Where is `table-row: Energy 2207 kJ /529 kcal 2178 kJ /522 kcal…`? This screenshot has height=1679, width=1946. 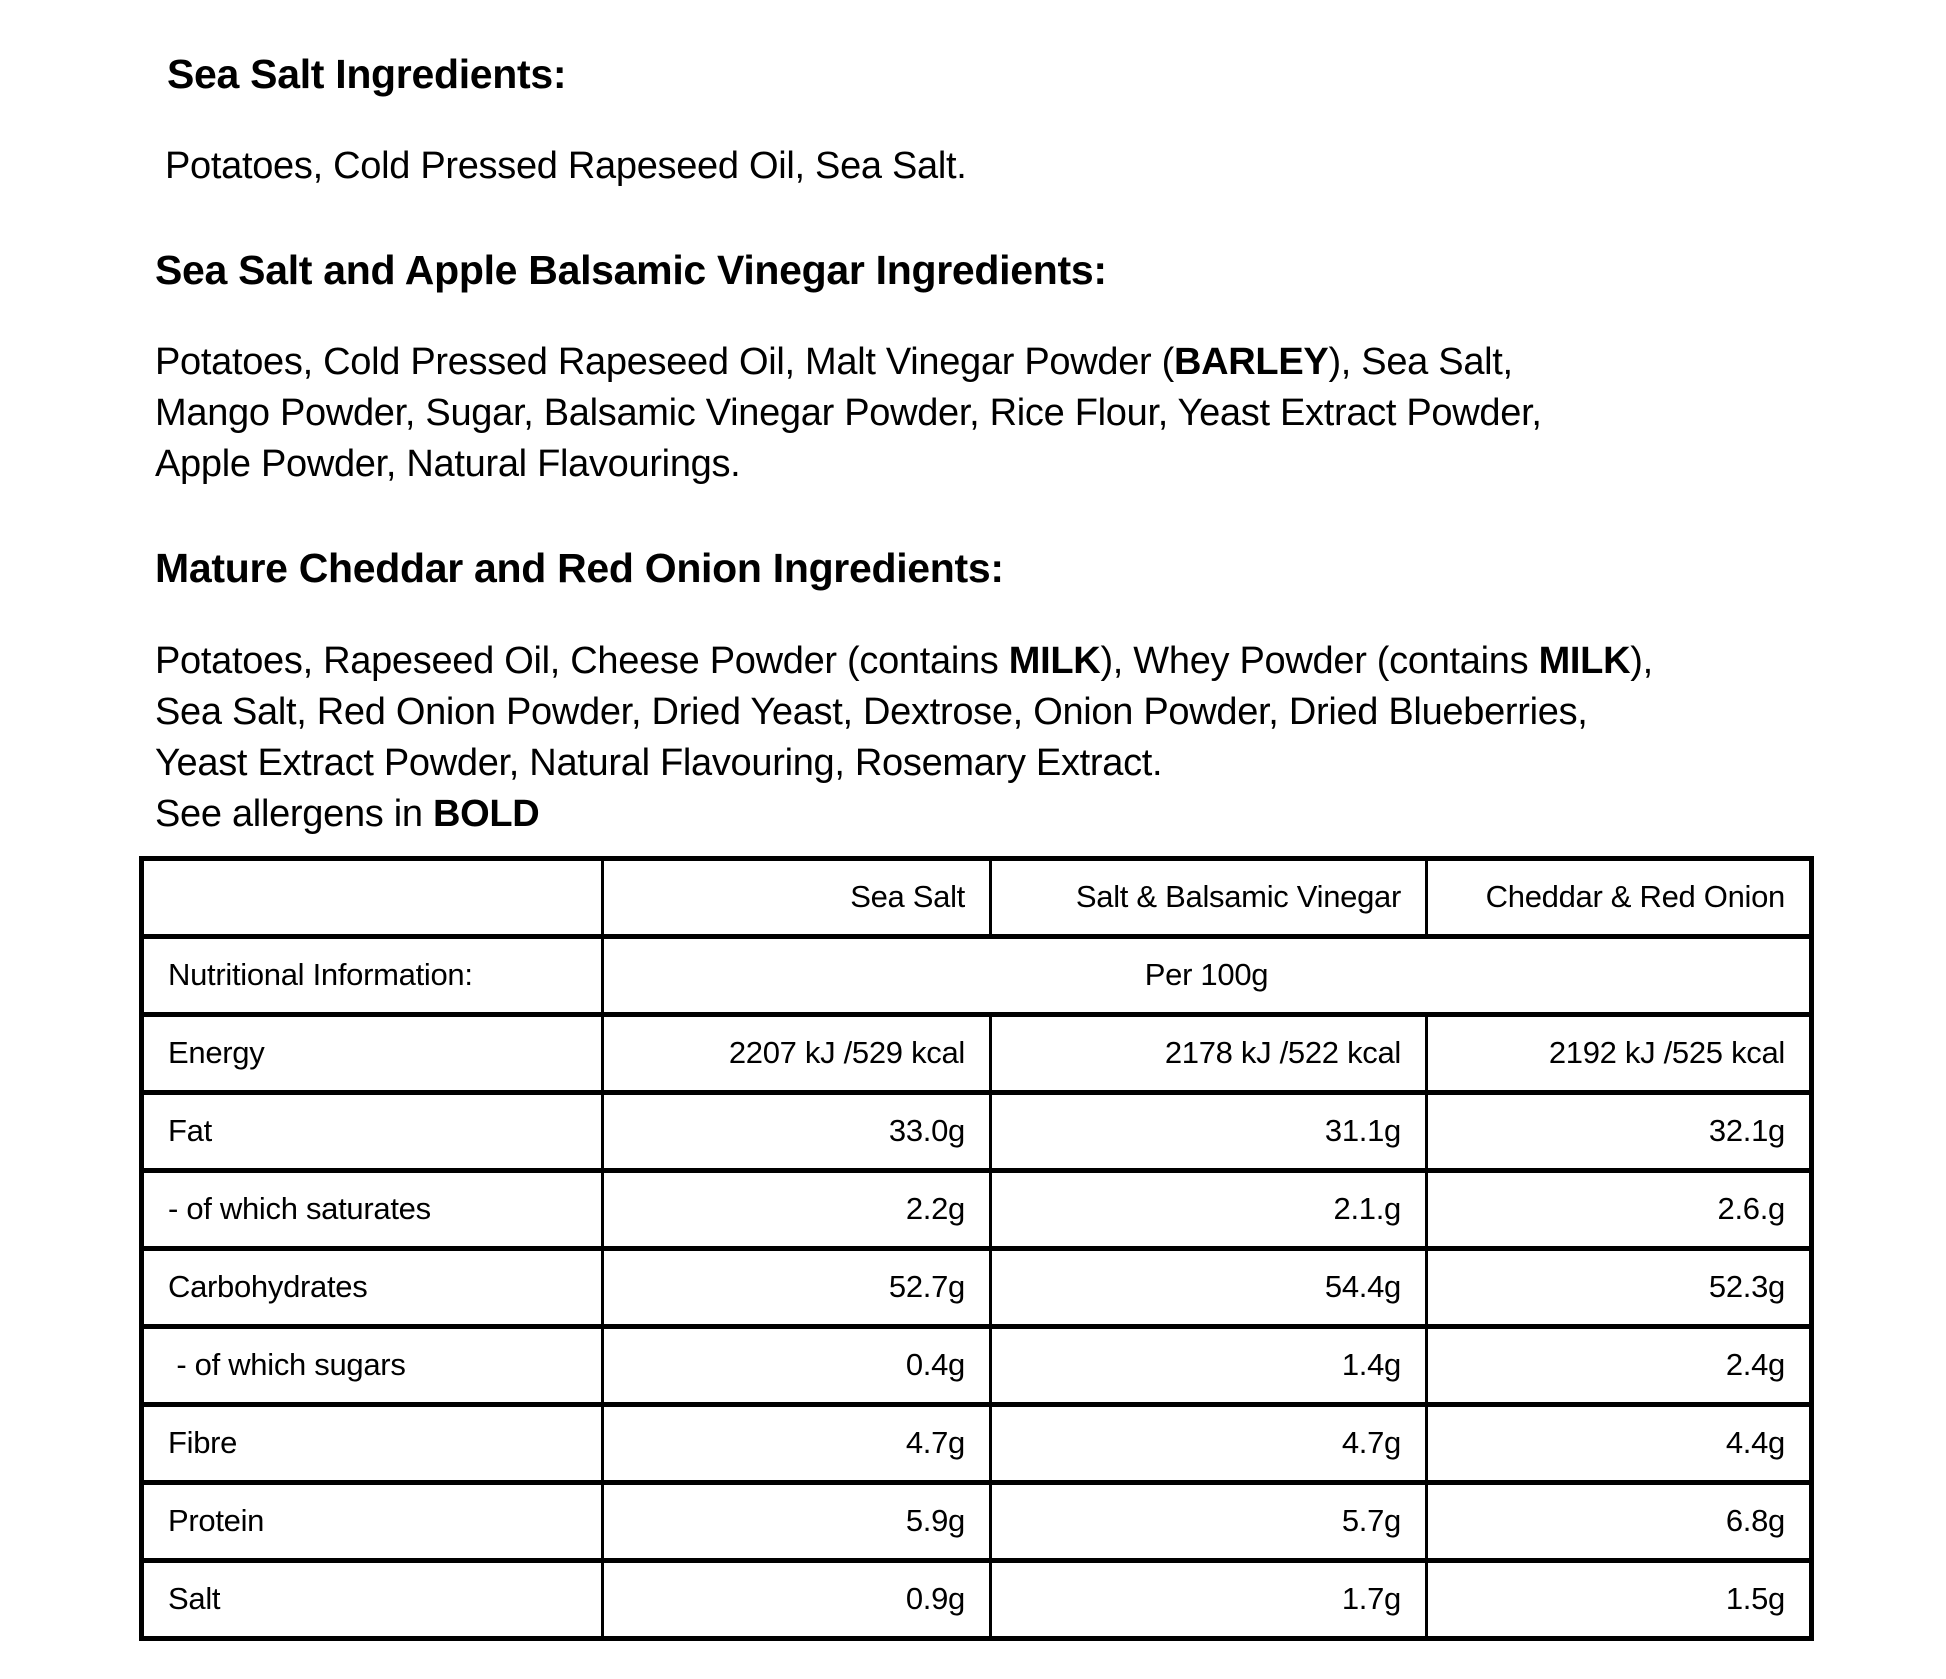
table-row: Energy 2207 kJ /529 kcal 2178 kJ /522 kcal… is located at coordinates (976, 1053).